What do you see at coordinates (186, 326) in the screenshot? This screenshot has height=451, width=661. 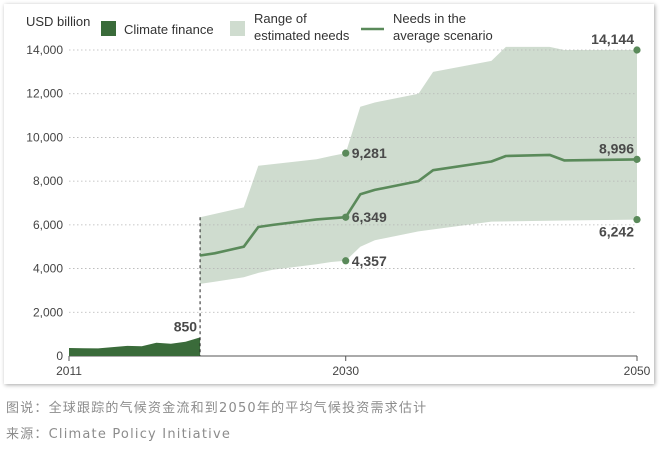 I see `data-label: 850` at bounding box center [186, 326].